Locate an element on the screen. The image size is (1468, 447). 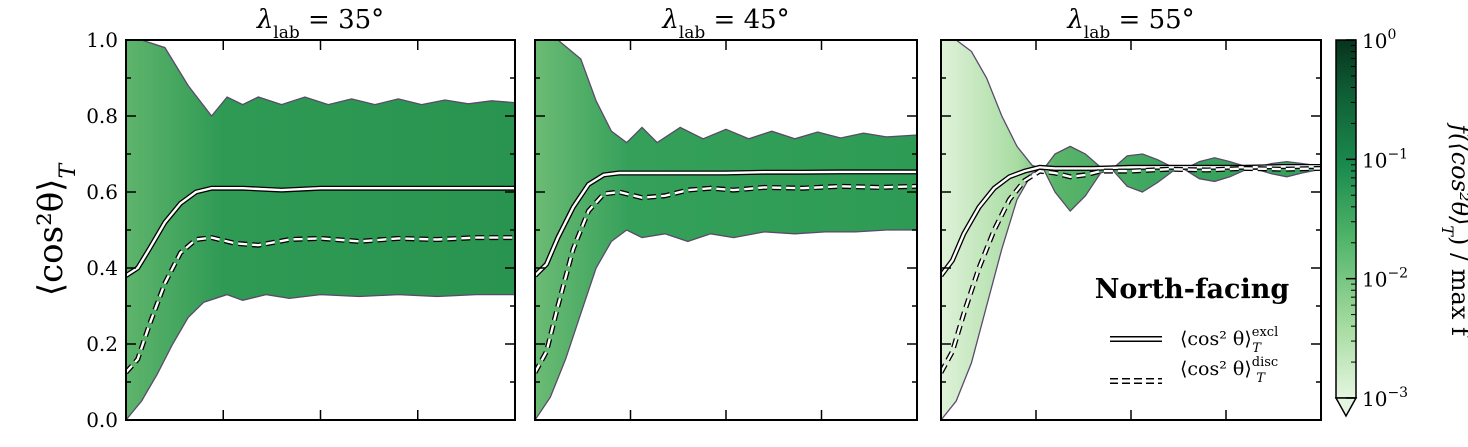
panel-title: λlab = 35° is located at coordinates (320, 24).